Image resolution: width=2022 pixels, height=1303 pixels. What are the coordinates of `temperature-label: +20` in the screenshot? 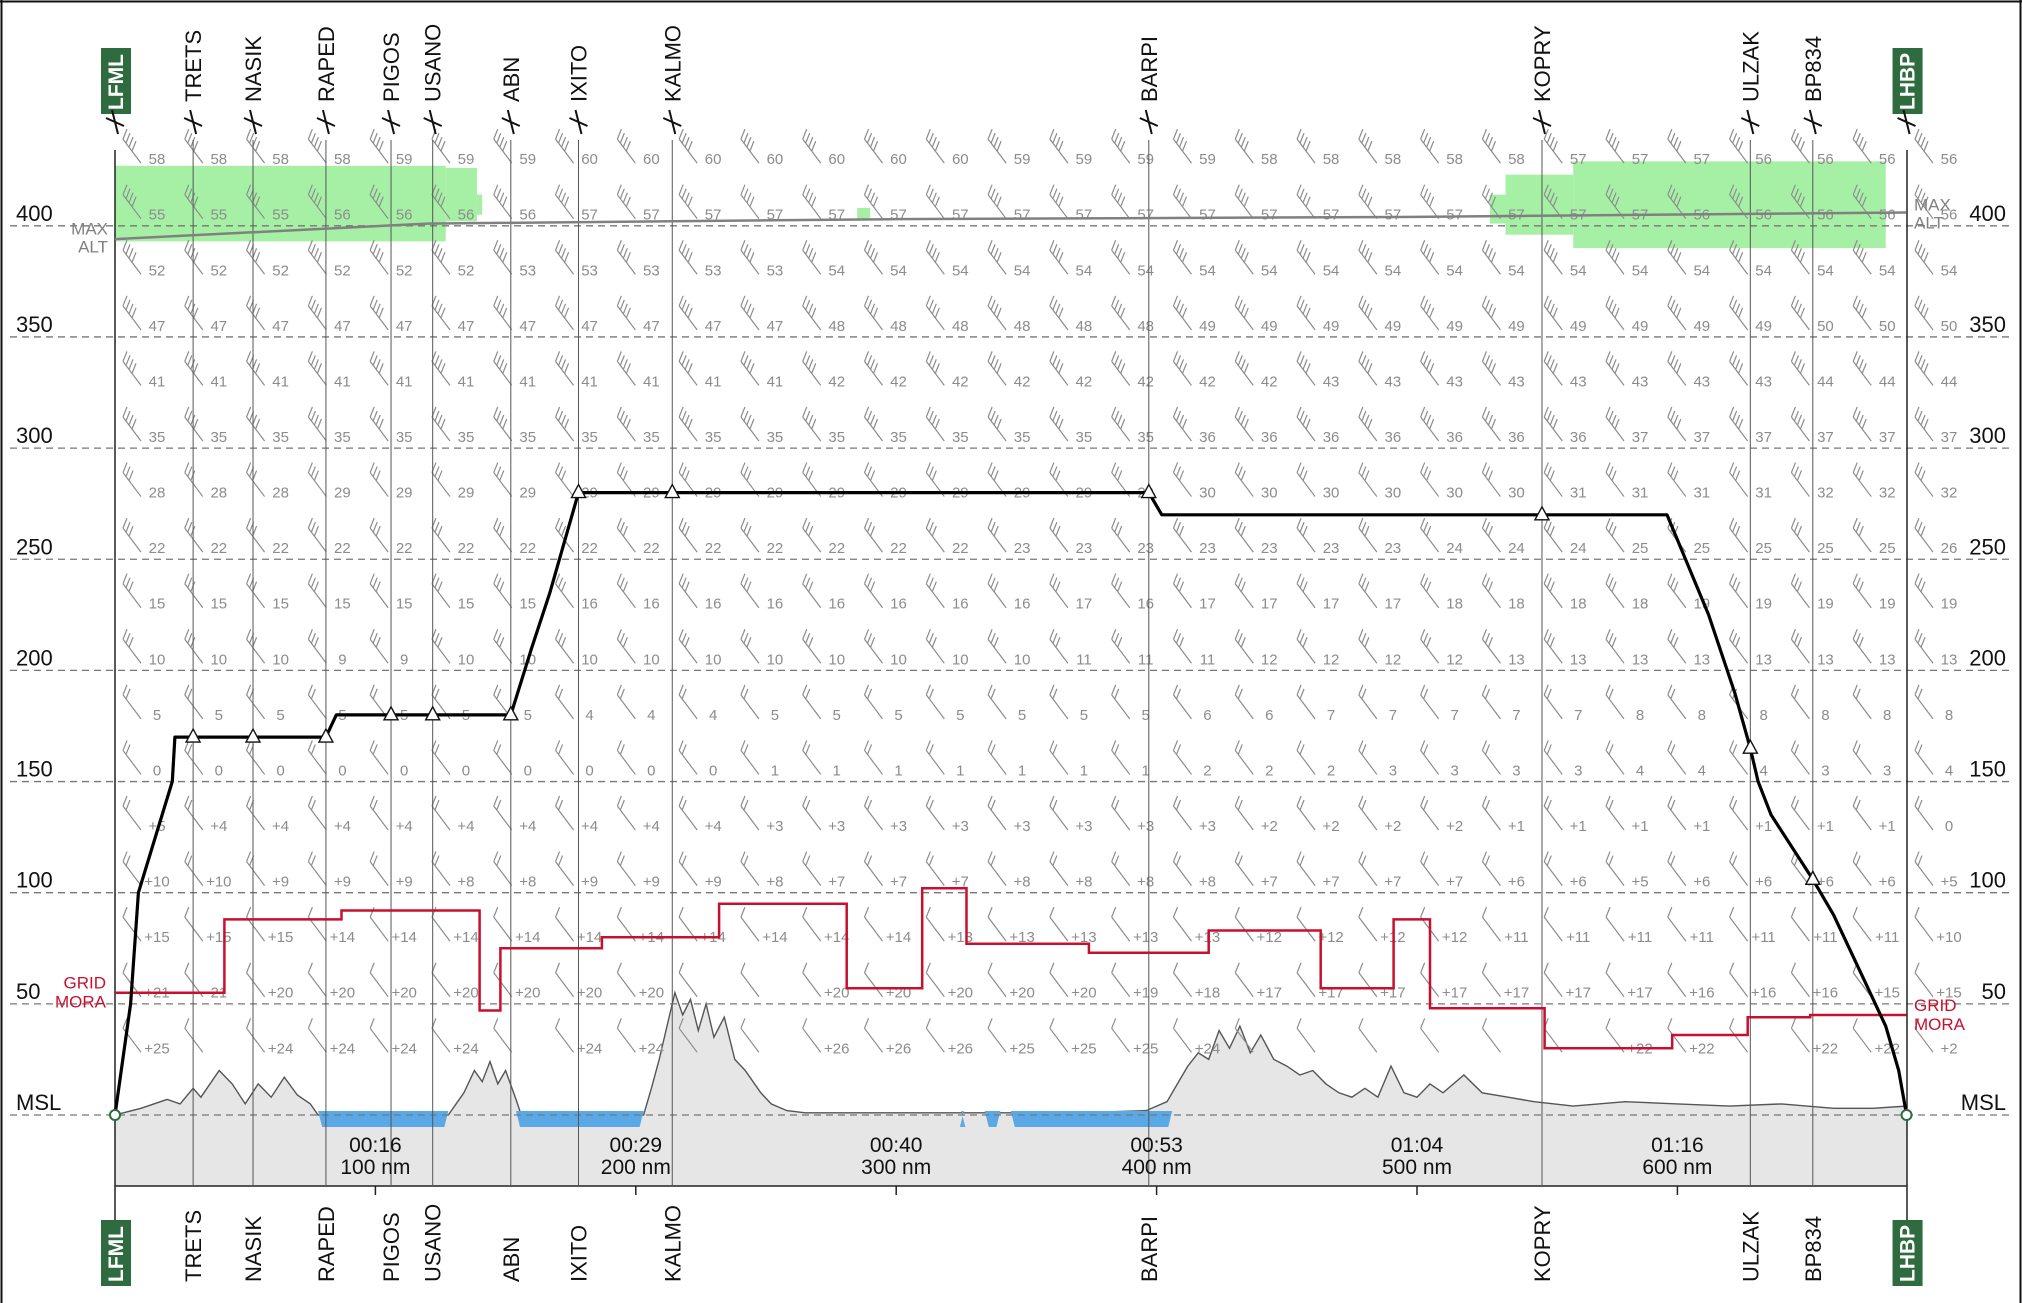 It's located at (589, 993).